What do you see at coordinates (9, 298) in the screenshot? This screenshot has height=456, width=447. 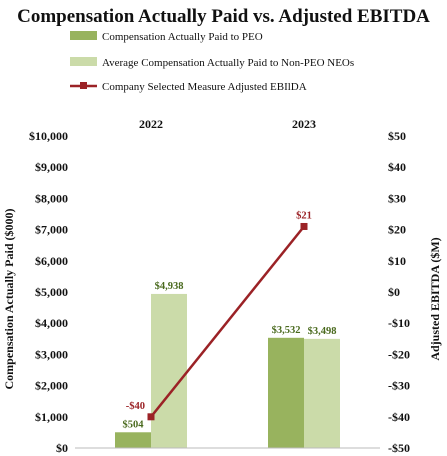 I see `left-axis-label: Compensation Actually Paid ($000)` at bounding box center [9, 298].